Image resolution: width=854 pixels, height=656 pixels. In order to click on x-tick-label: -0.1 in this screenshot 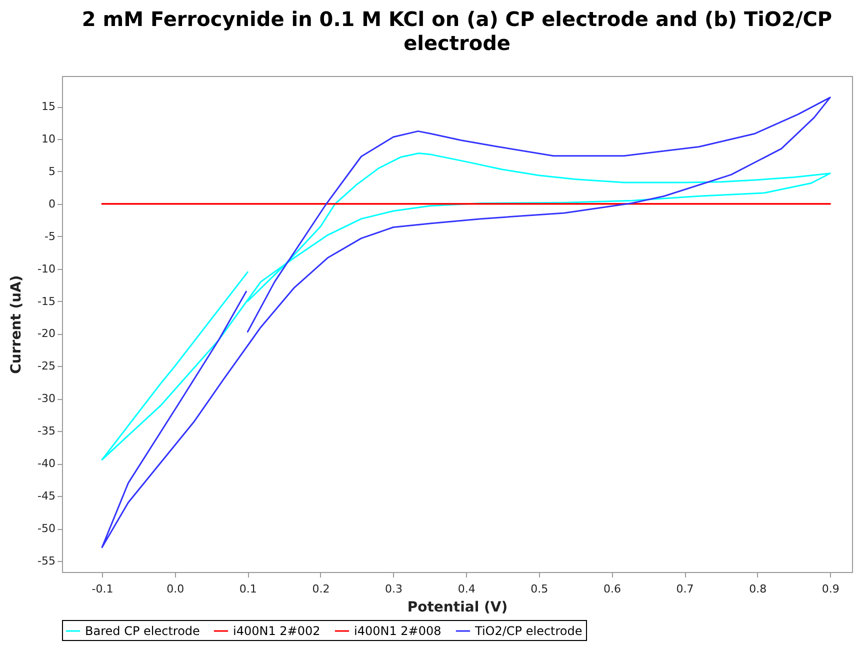, I will do `click(103, 589)`.